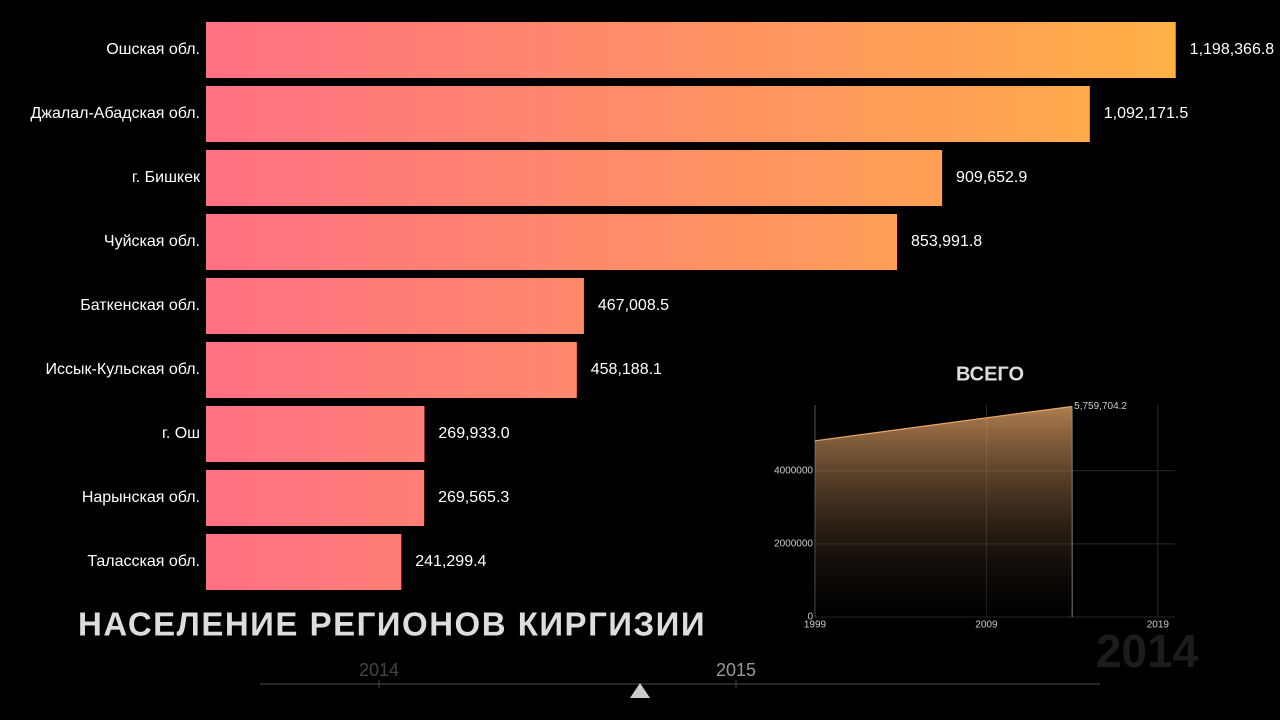 This screenshot has height=720, width=1280. What do you see at coordinates (153, 49) in the screenshot?
I see `category-label: Ошская обл.` at bounding box center [153, 49].